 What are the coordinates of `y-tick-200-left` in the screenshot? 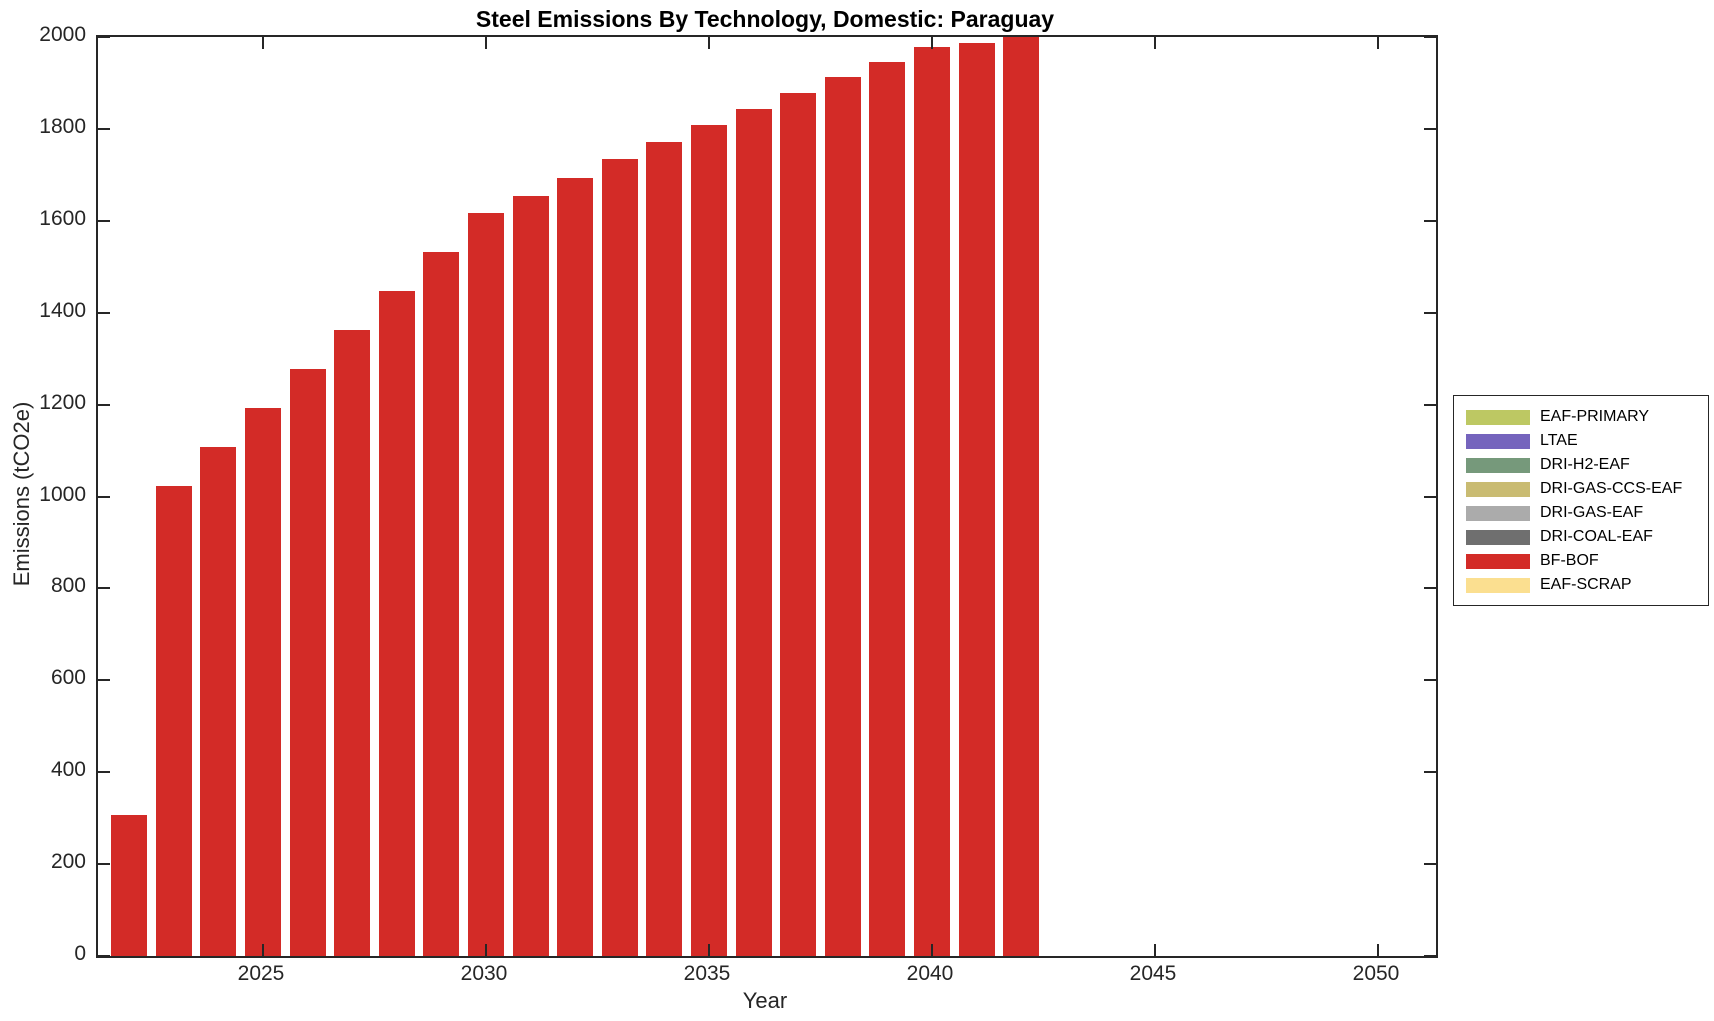 It's located at (104, 864).